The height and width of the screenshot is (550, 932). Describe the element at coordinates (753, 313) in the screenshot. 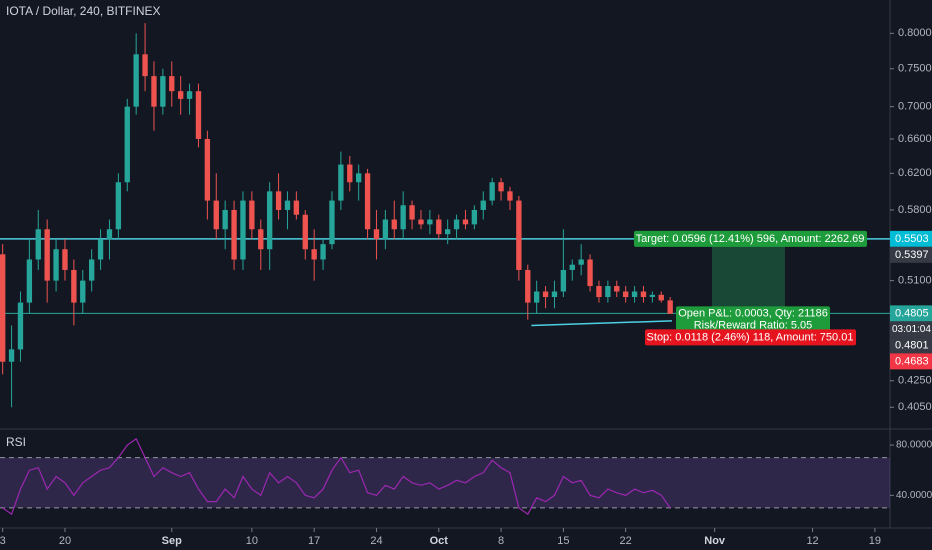

I see `pnl-label: Open P&L: 0.0003, Qty: 21186` at that location.